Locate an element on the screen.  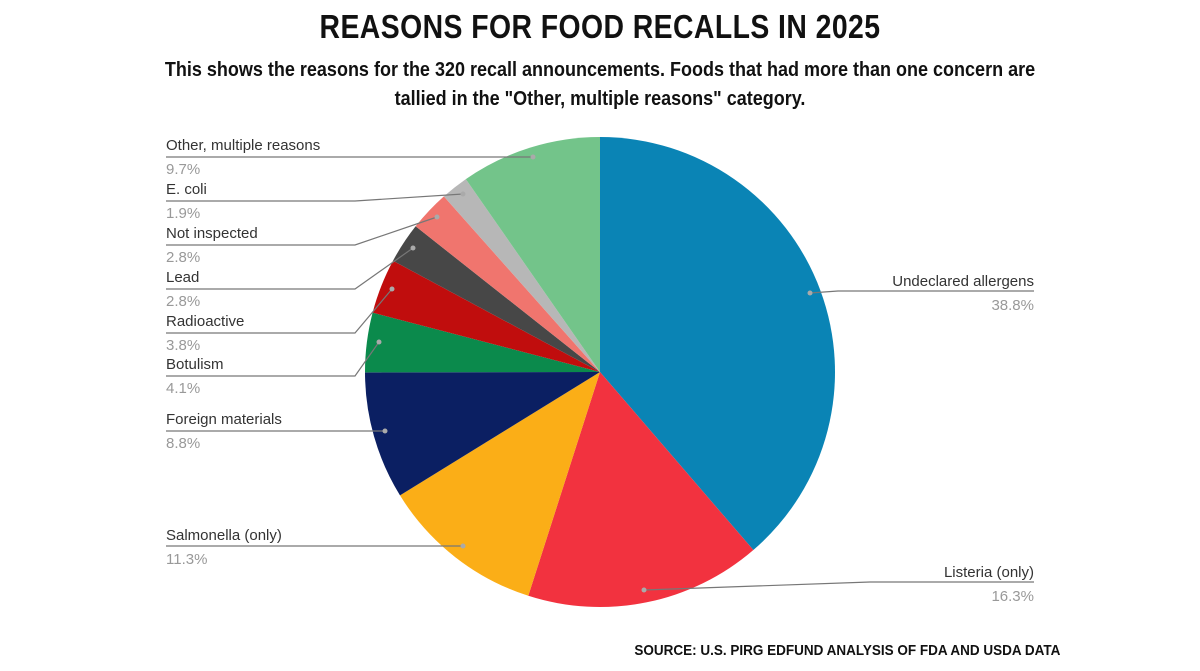
pie-slice-not-inspected is located at coordinates (507, 284).